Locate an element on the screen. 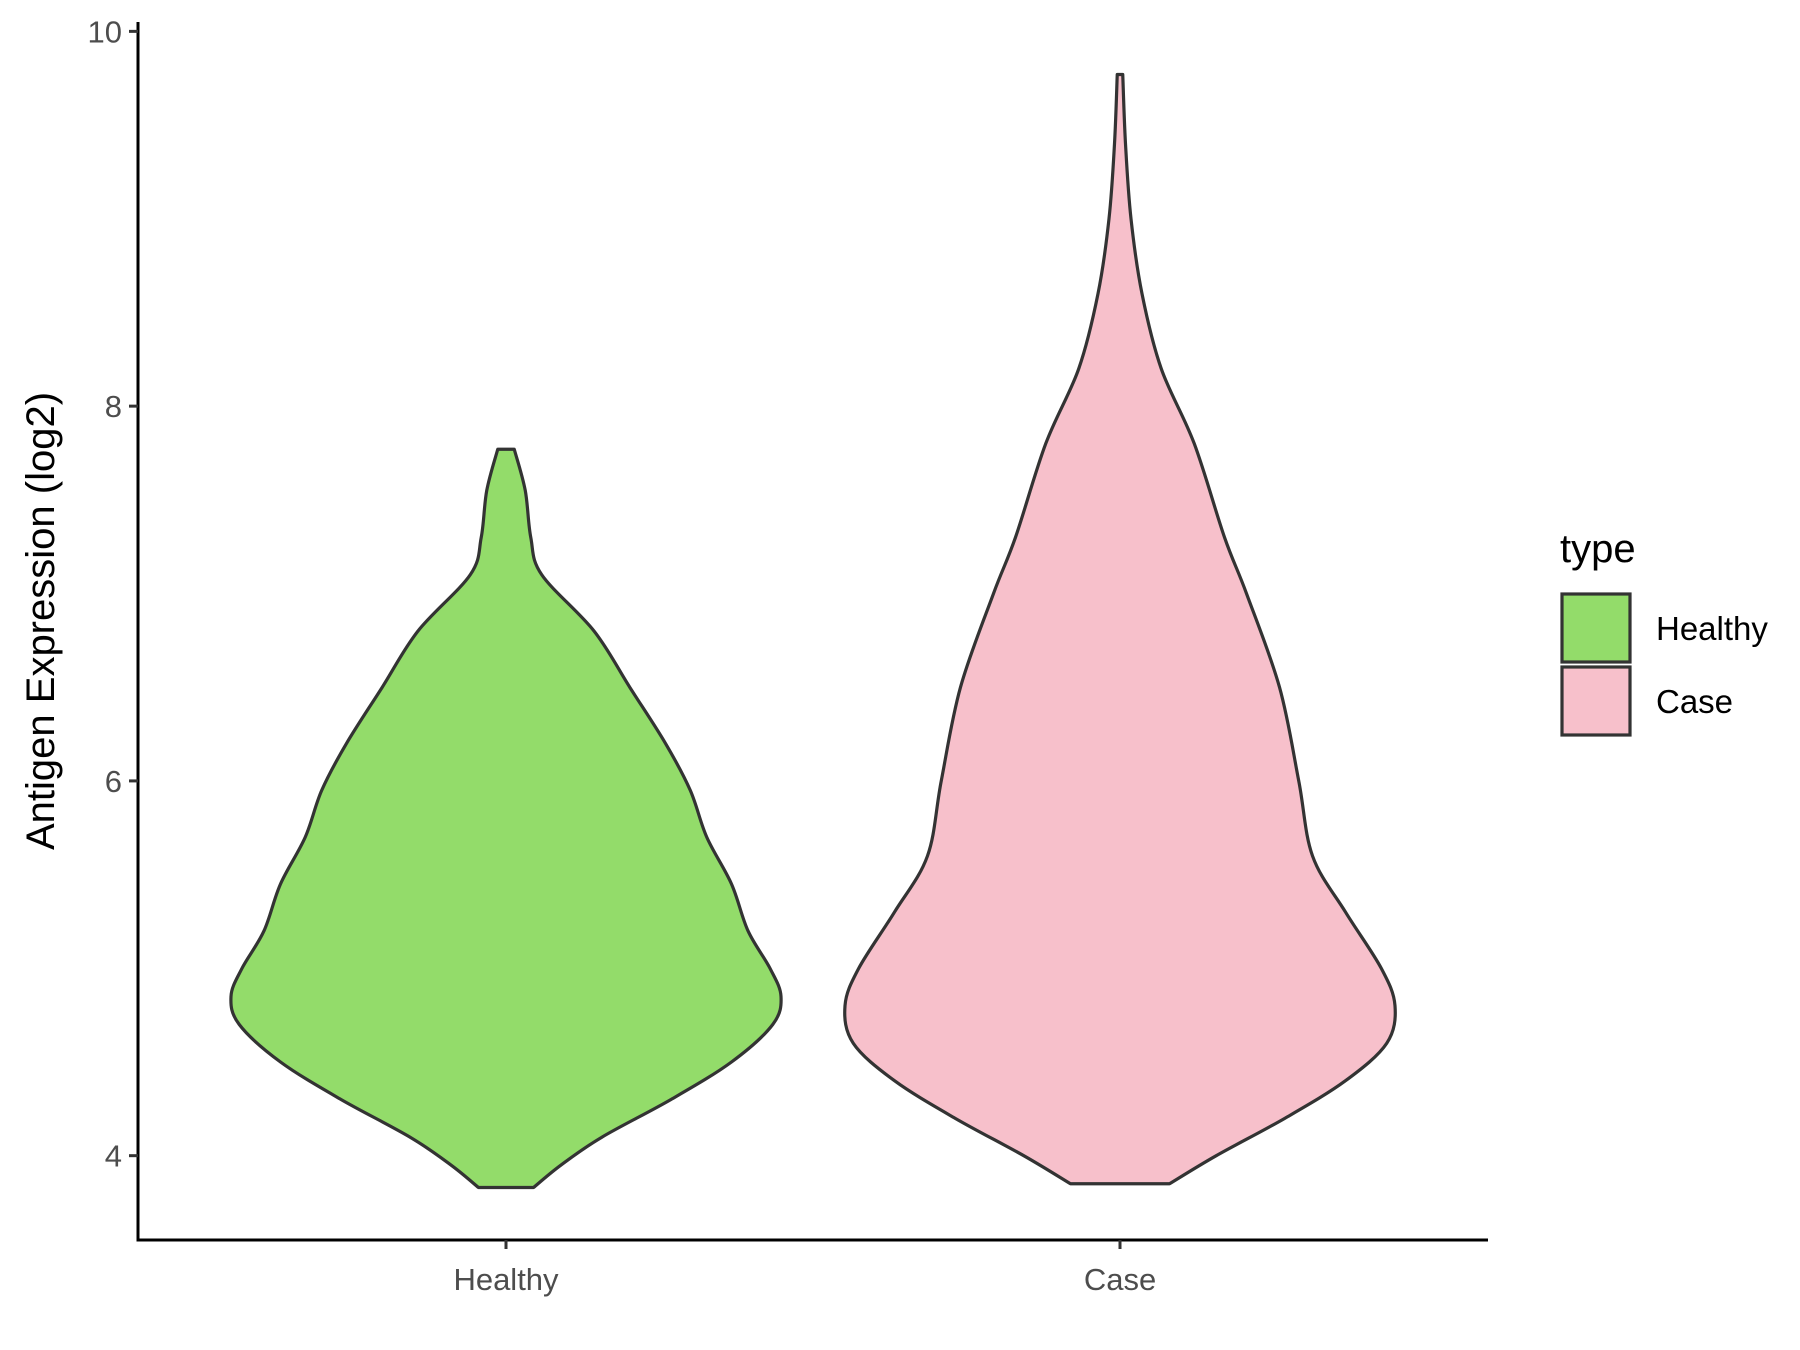  legend: type Healthy Case is located at coordinates (1664, 632).